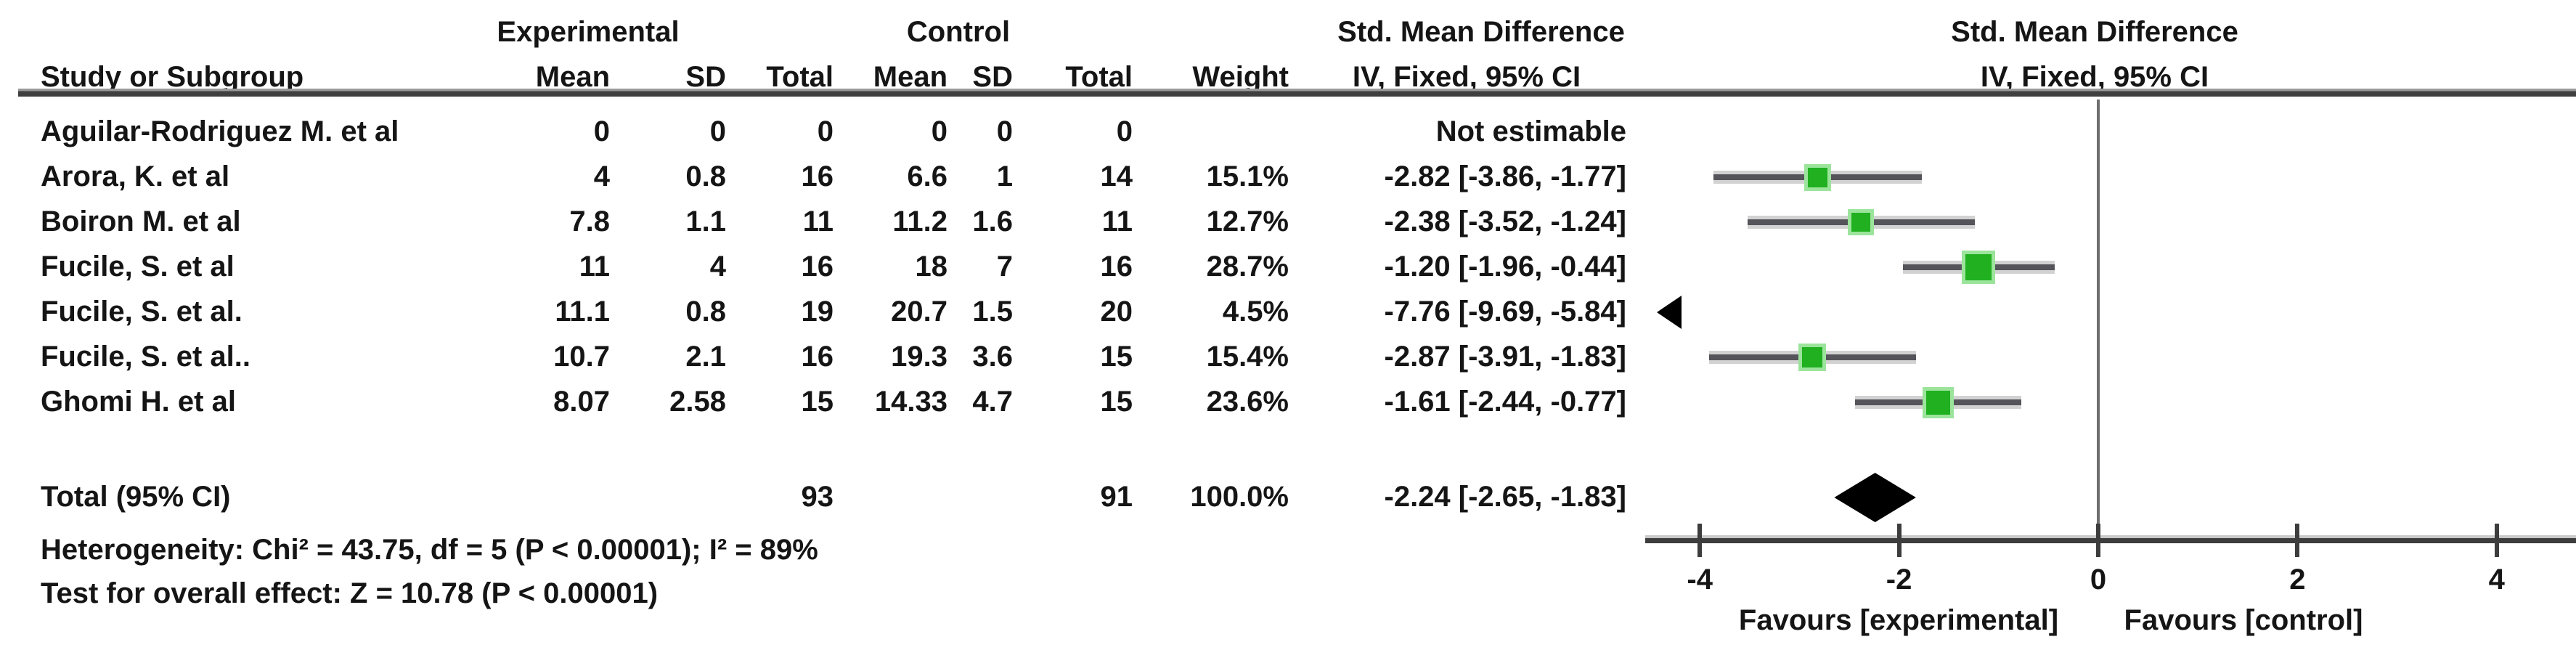  Describe the element at coordinates (1506, 497) in the screenshot. I see `cell-total-ci-text: -2.24 [-2.65, -1.83]` at that location.